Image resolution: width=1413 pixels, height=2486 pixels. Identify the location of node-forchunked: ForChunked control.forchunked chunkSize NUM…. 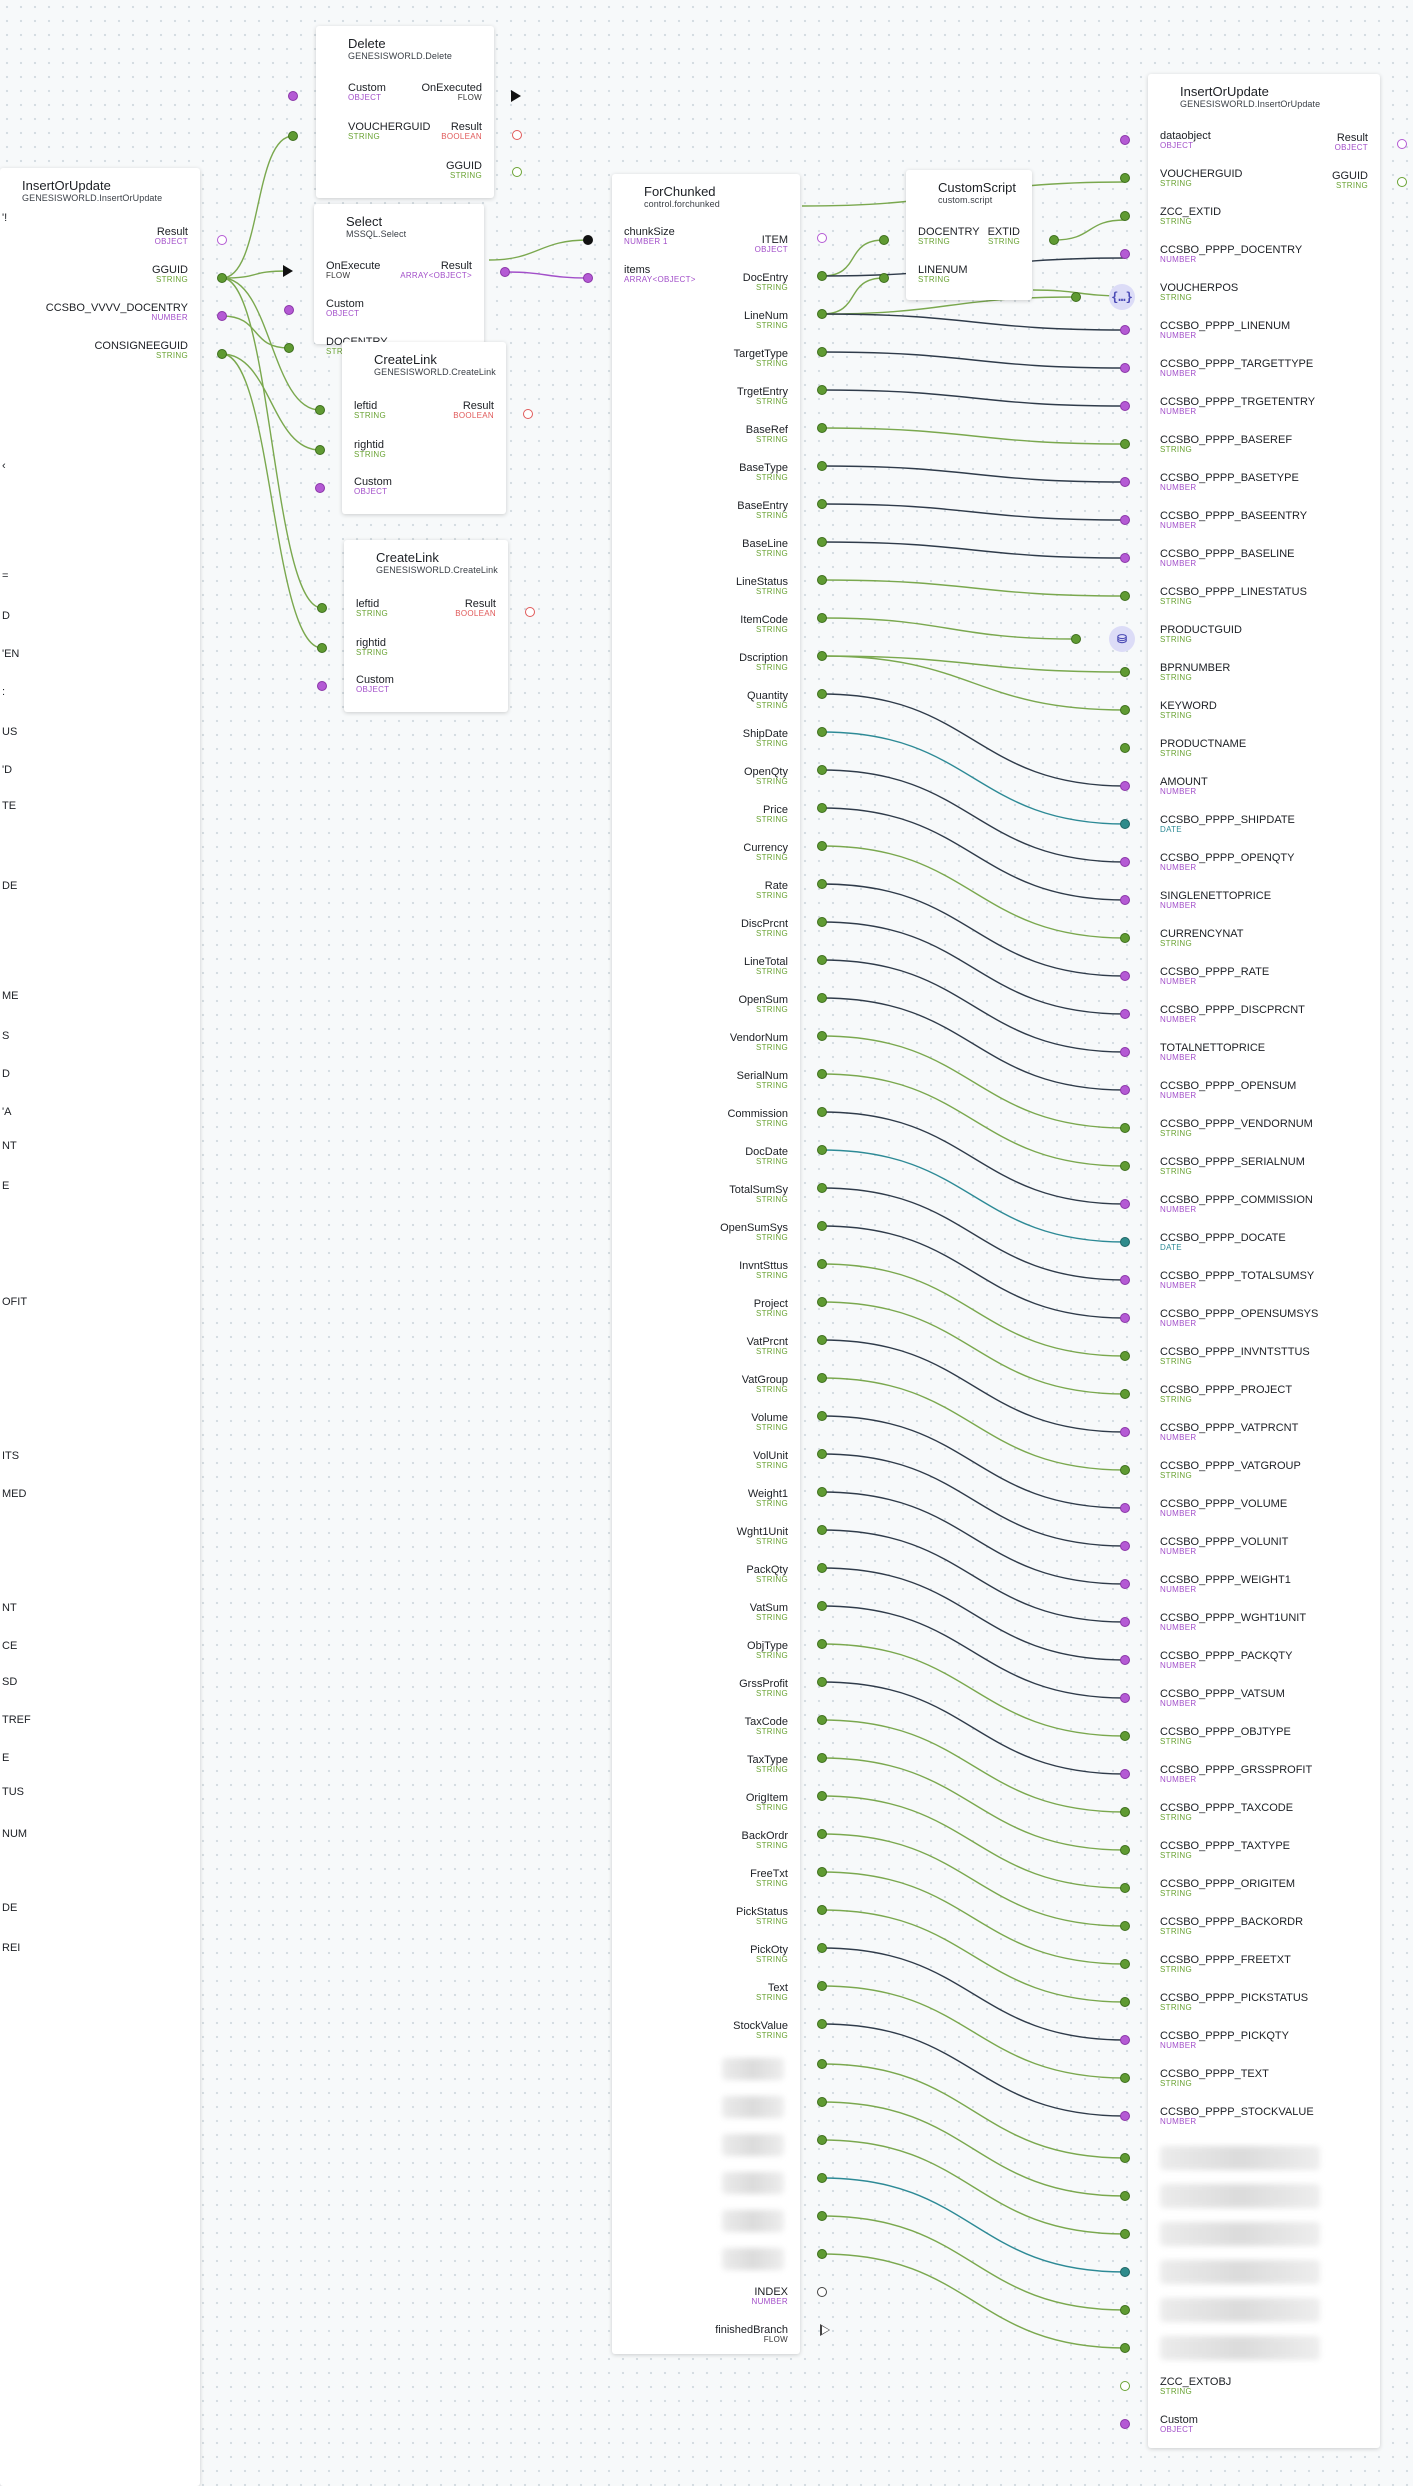
(706, 1264).